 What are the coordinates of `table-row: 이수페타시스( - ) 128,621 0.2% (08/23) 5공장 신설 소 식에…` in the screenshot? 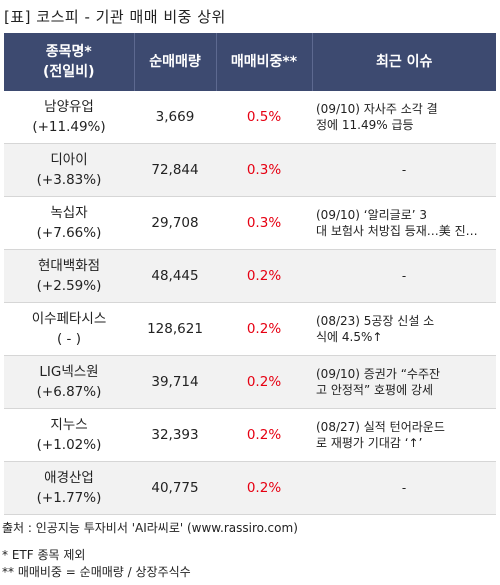 It's located at (250, 329).